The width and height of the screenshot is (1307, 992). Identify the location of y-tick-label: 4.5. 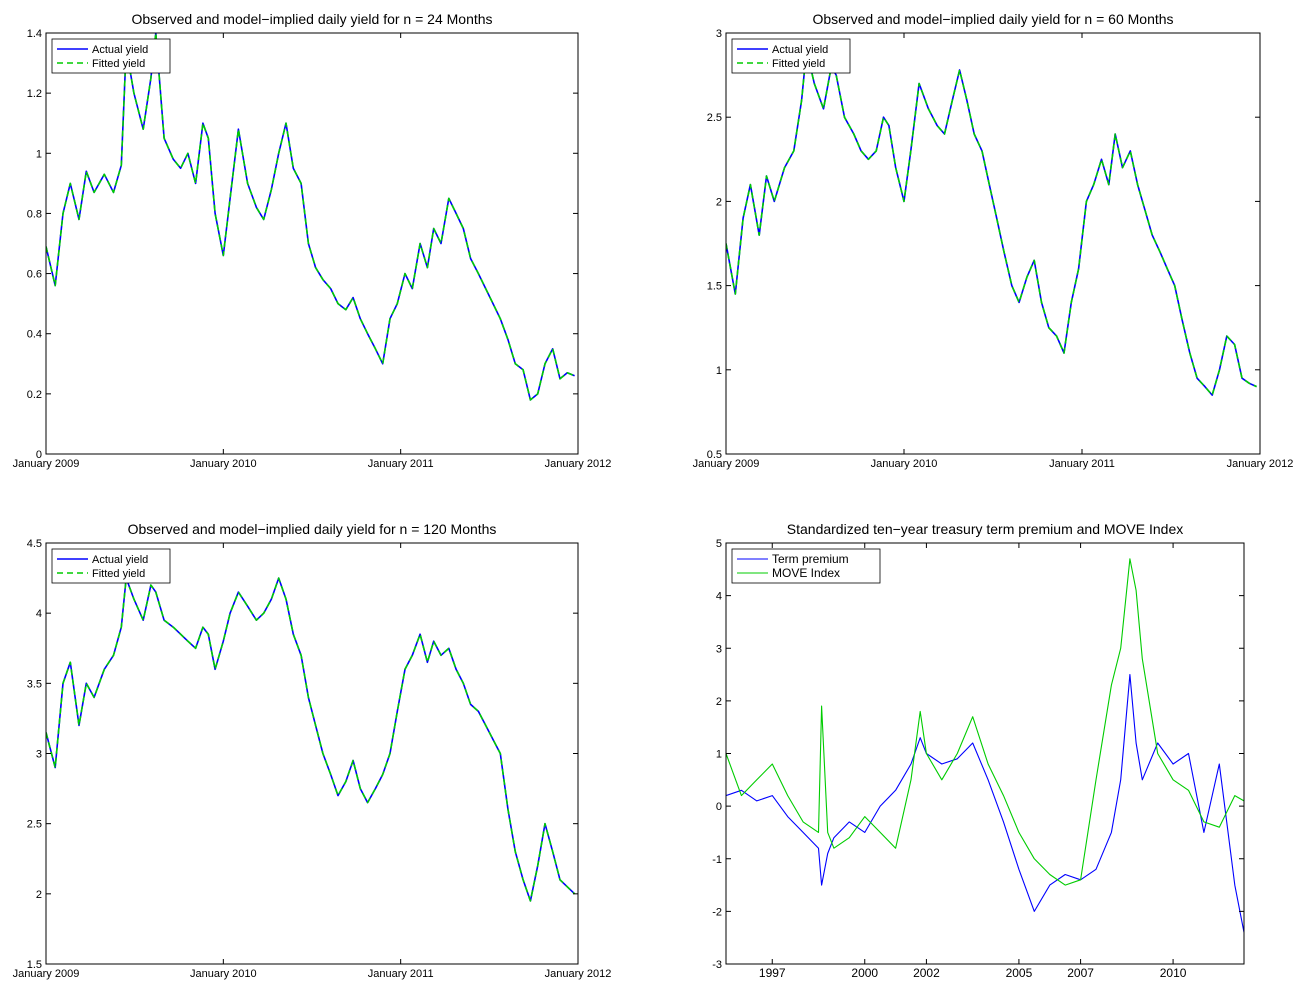
(34, 544).